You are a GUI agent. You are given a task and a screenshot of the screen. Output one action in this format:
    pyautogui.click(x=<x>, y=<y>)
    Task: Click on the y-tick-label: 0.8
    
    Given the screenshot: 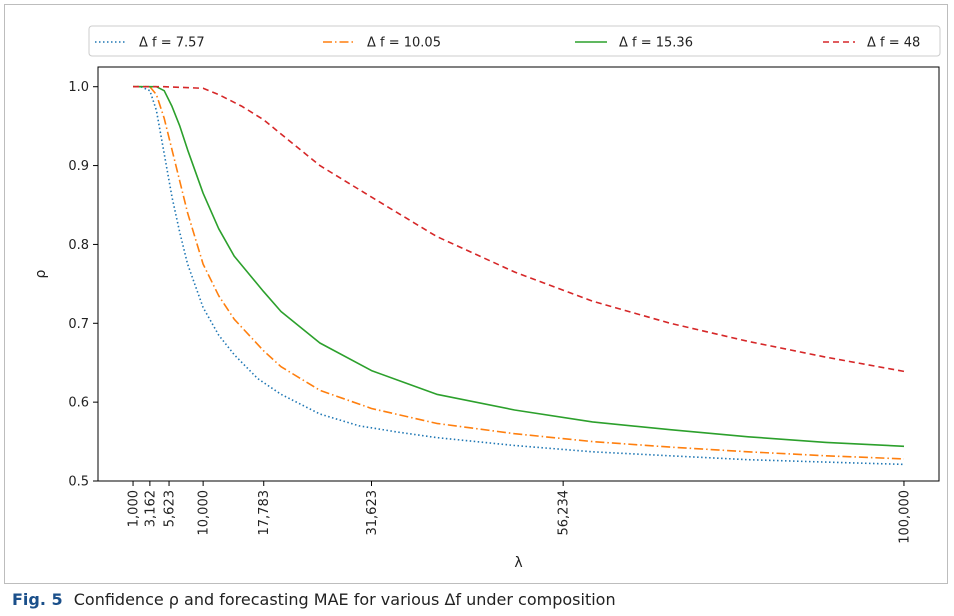 What is the action you would take?
    pyautogui.click(x=78, y=245)
    